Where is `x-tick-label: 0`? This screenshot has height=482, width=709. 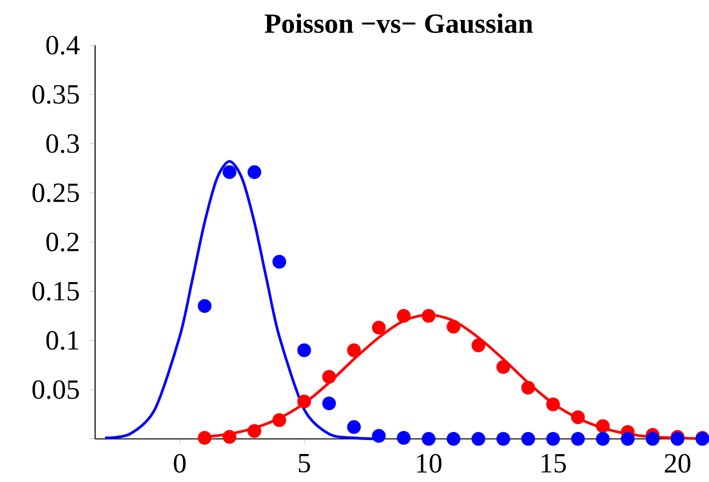 x-tick-label: 0 is located at coordinates (180, 463).